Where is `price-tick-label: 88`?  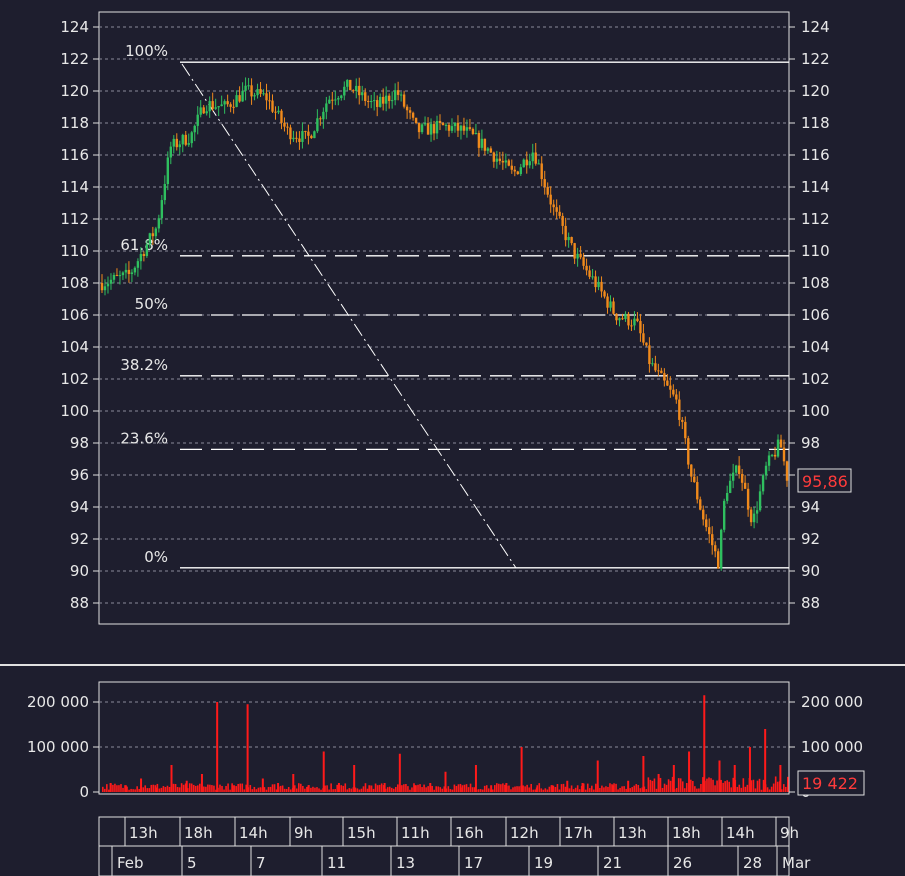
price-tick-label: 88 is located at coordinates (79, 603).